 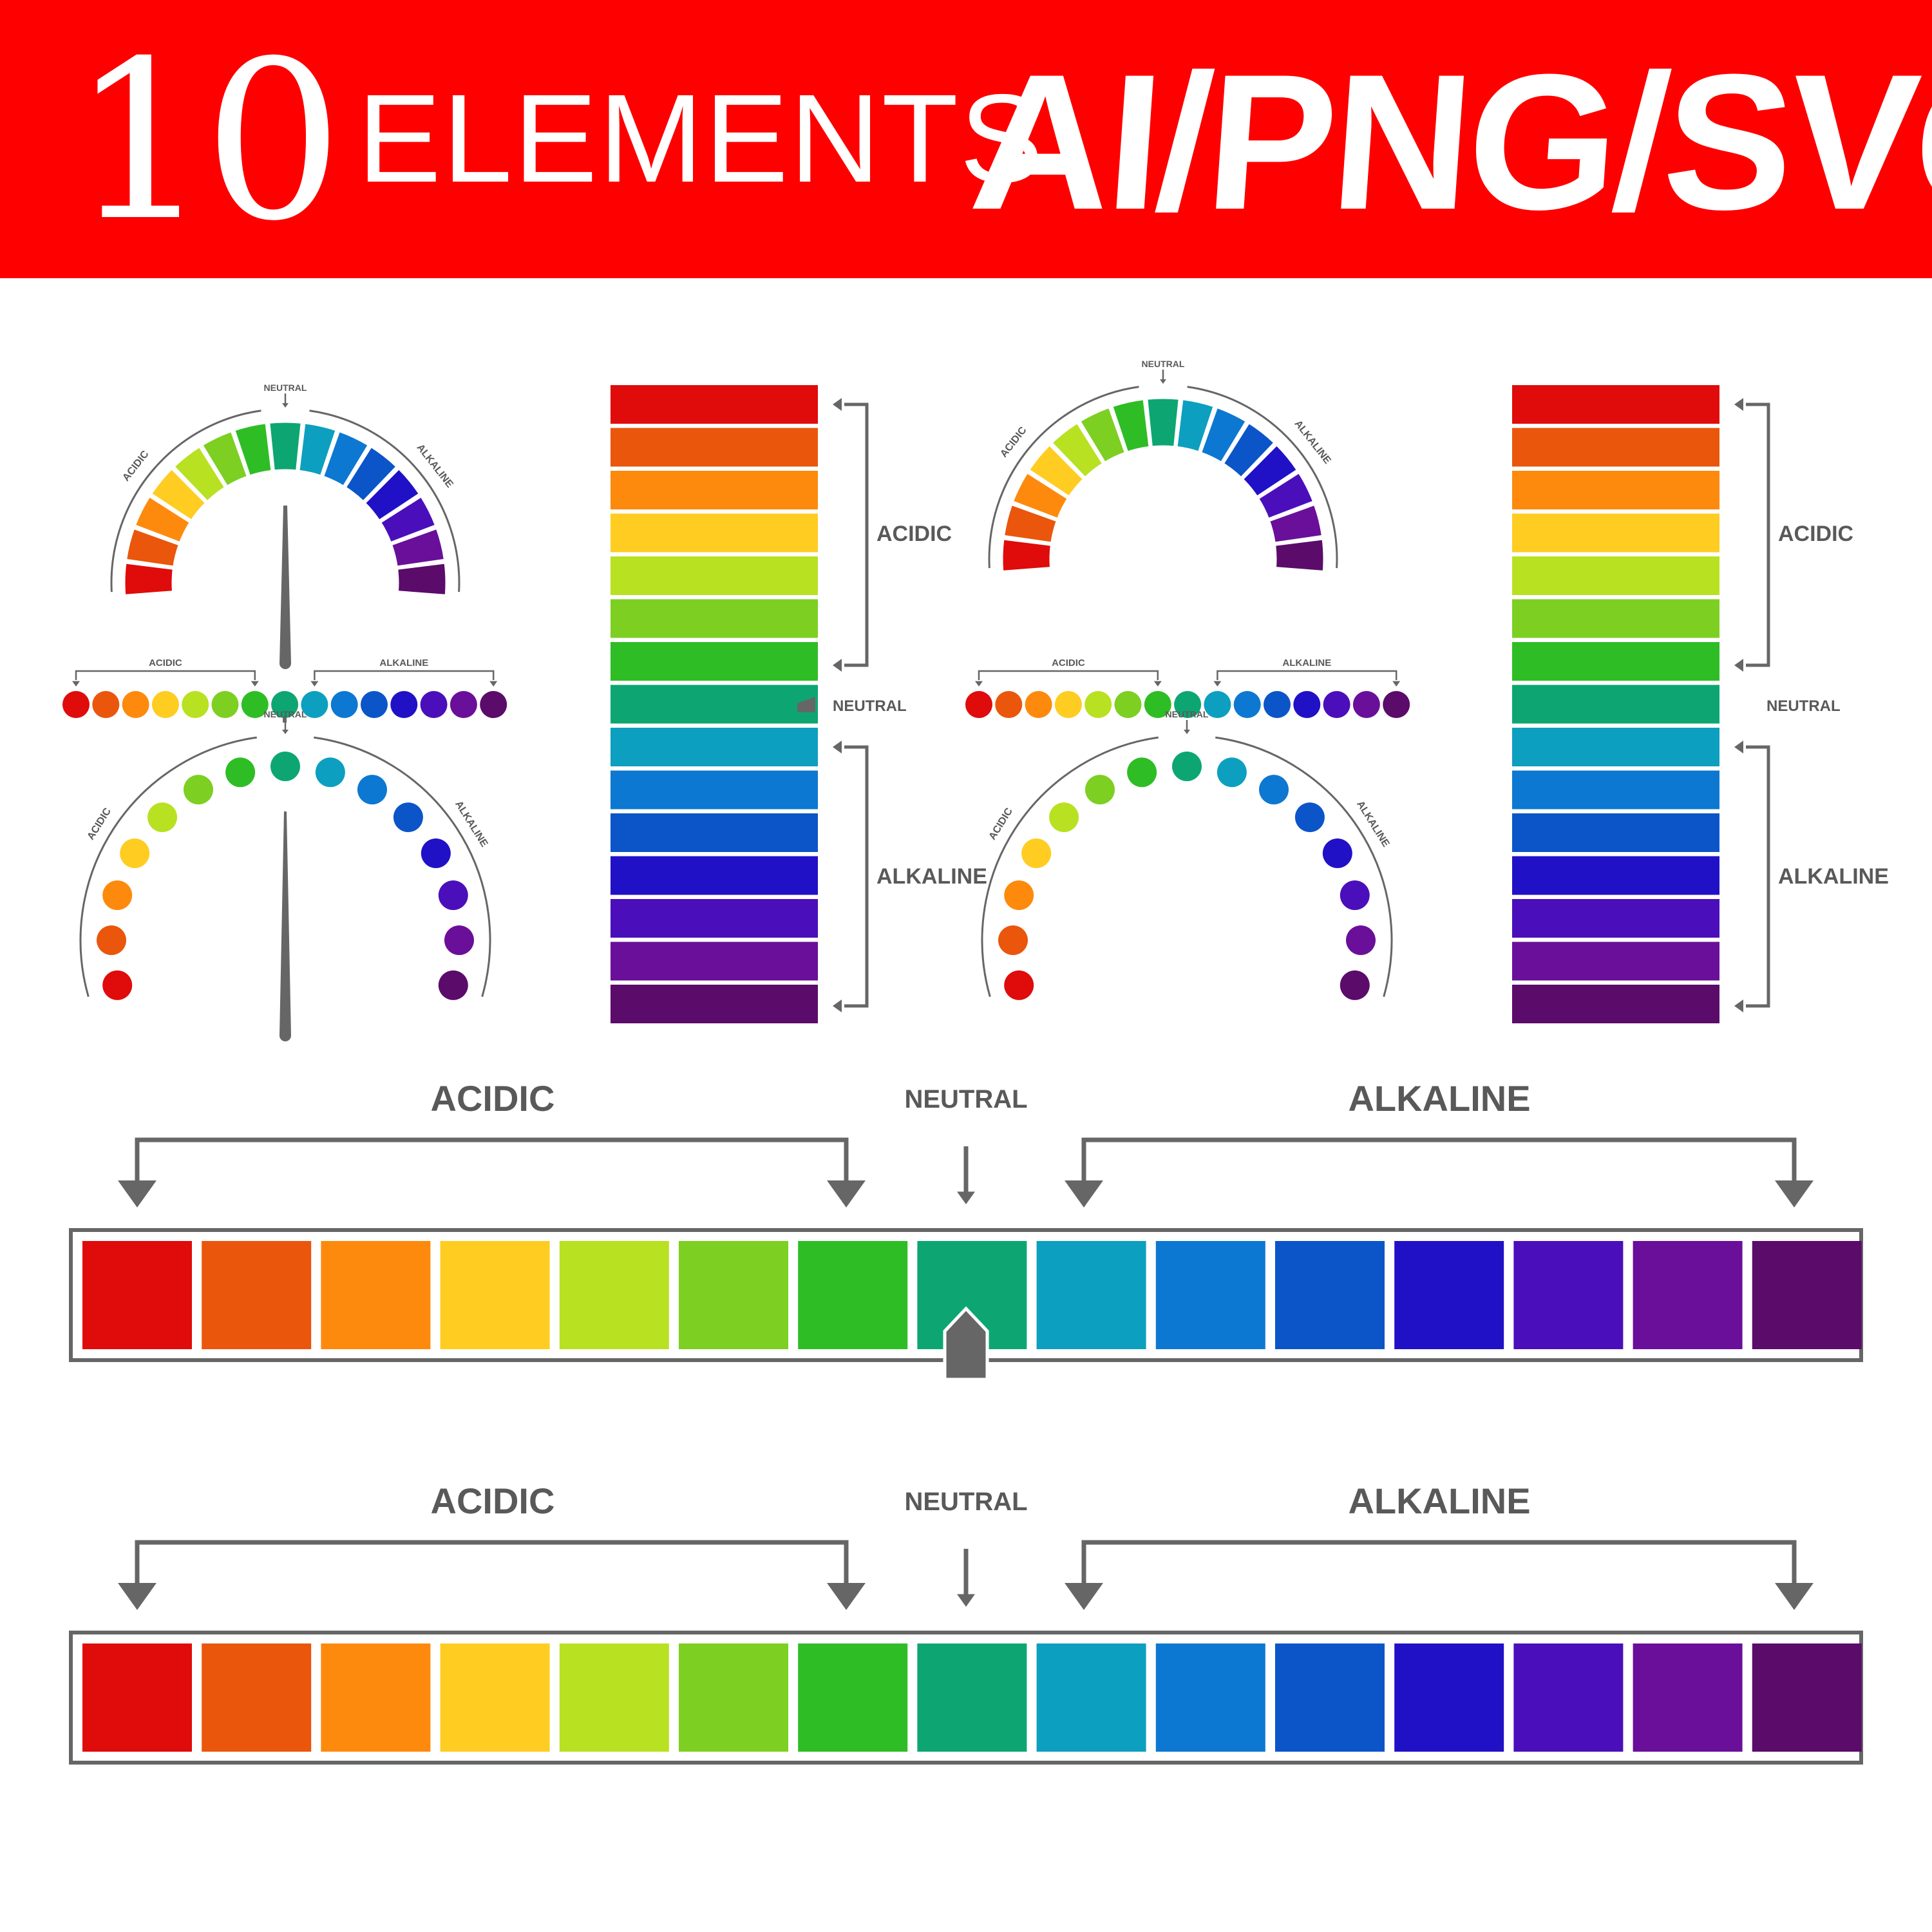 What do you see at coordinates (966, 1229) in the screenshot?
I see `horizontal-scale-with-pointer: ACIDIC NEUTRAL ALKALINE` at bounding box center [966, 1229].